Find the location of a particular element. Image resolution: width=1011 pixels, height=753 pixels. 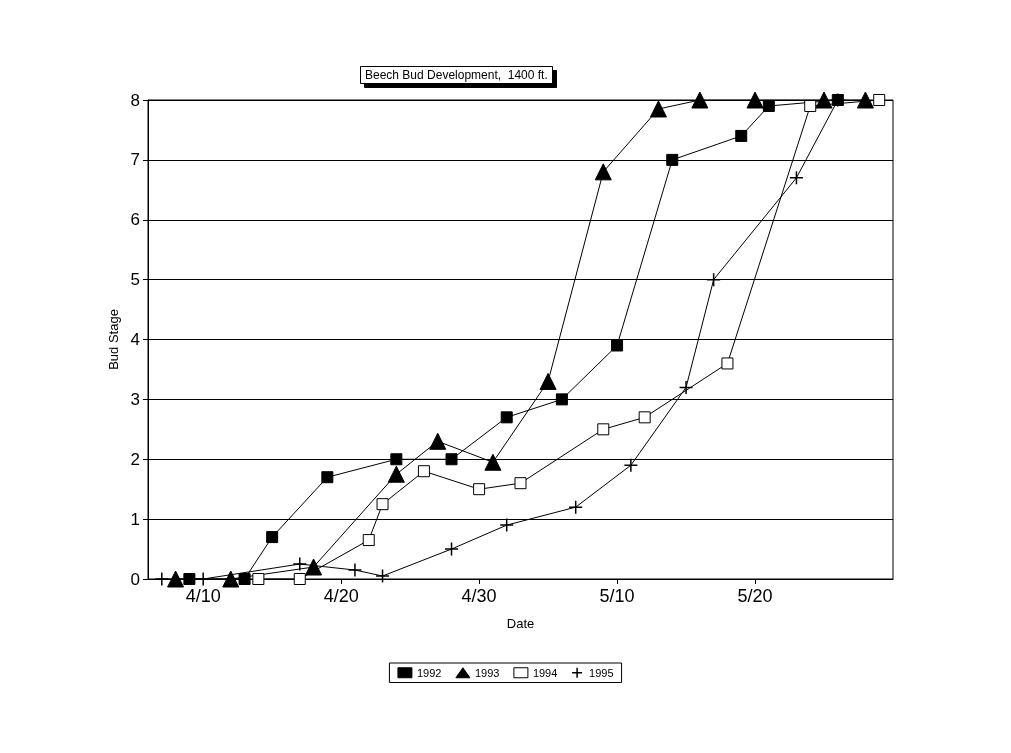

y-axis-title: Bud Stage is located at coordinates (113, 339).